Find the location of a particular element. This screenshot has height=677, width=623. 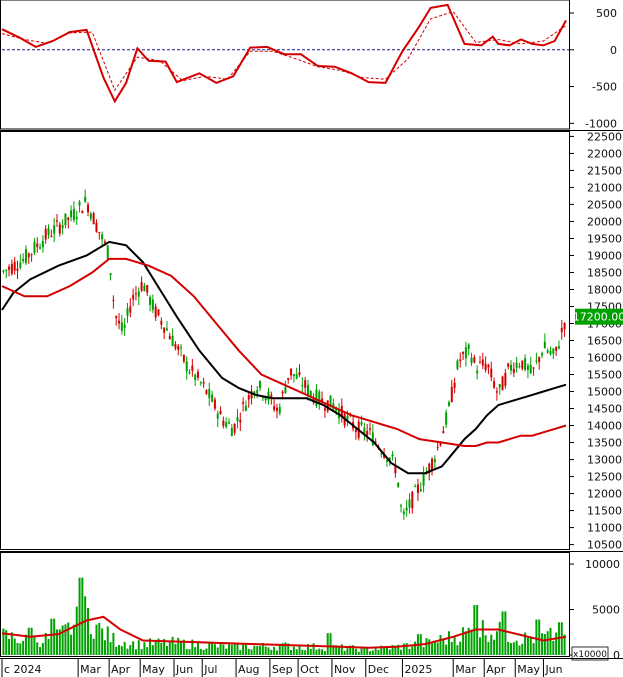

y-tick-label: -1000 is located at coordinates (601, 123).